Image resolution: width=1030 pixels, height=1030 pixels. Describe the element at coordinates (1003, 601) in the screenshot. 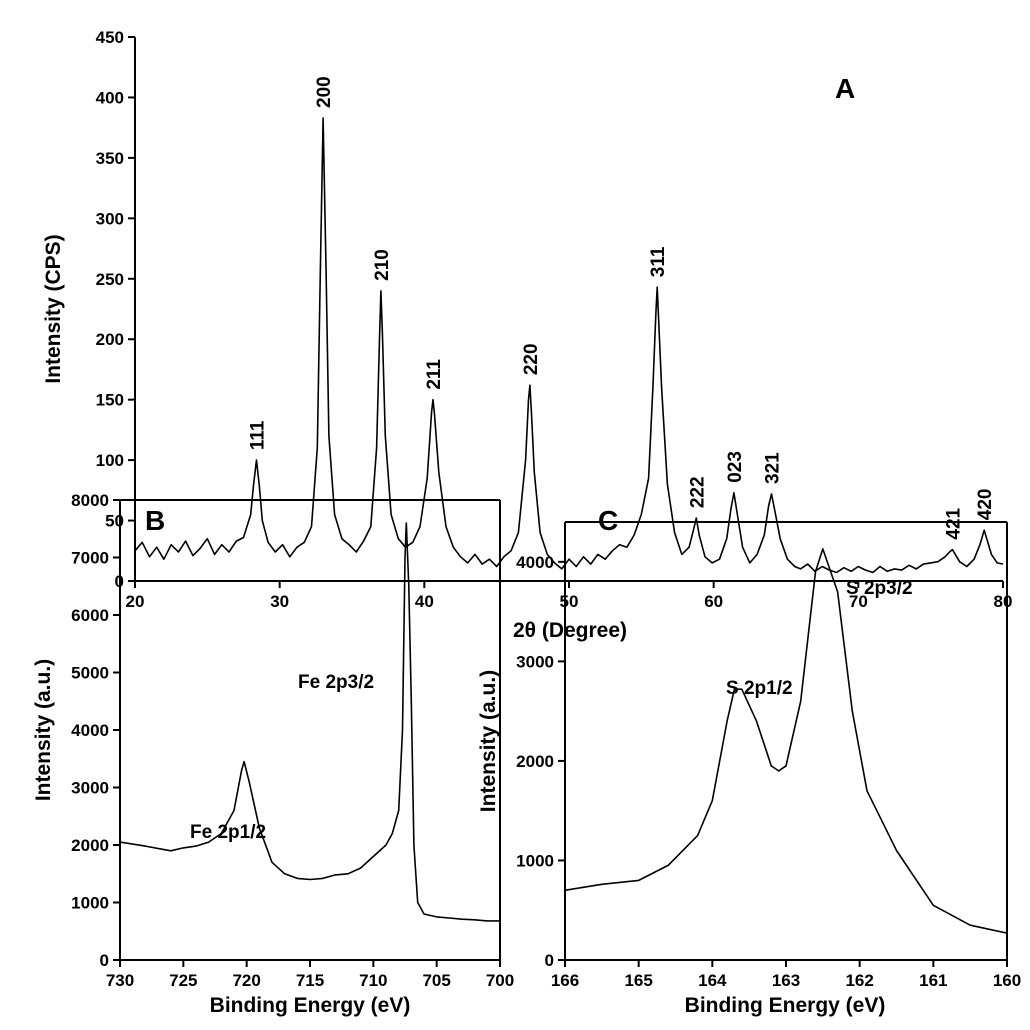

I see `x-tick-label: 80` at that location.